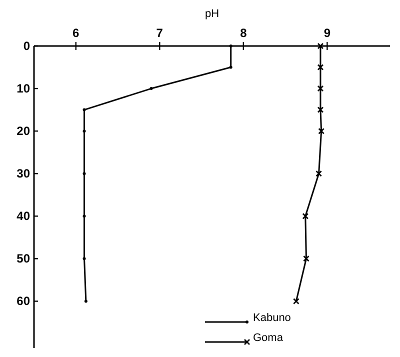  I want to click on legend-label: Goma, so click(268, 338).